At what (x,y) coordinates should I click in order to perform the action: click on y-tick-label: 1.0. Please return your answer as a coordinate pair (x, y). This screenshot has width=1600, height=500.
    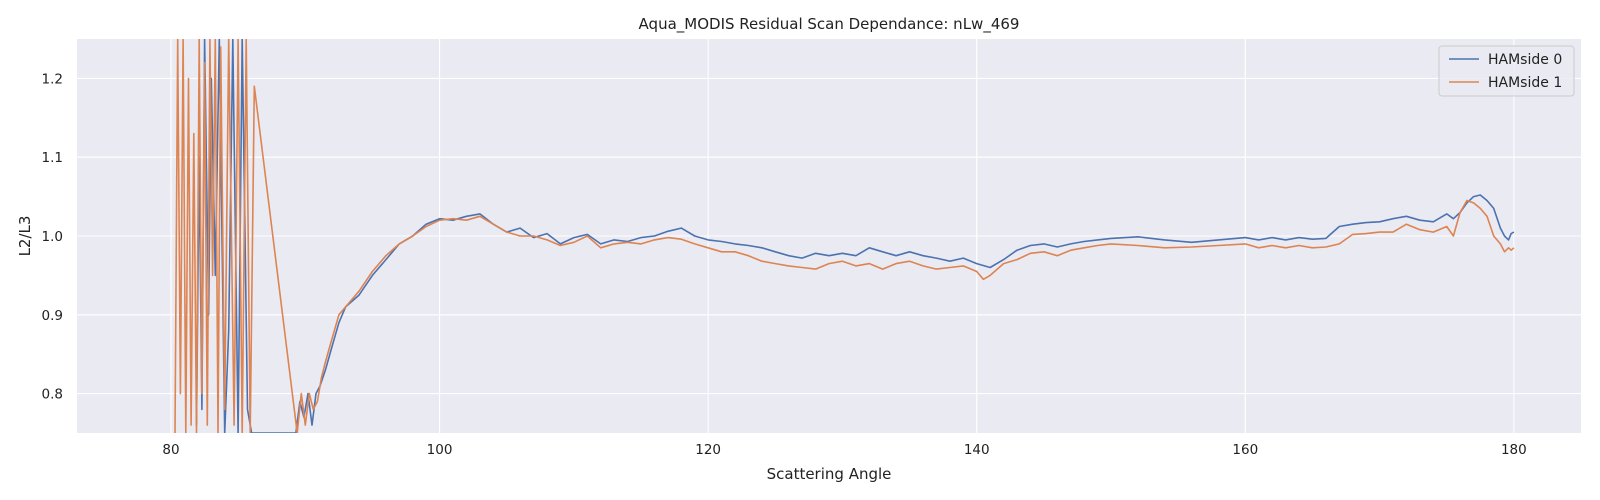
    Looking at the image, I should click on (52, 237).